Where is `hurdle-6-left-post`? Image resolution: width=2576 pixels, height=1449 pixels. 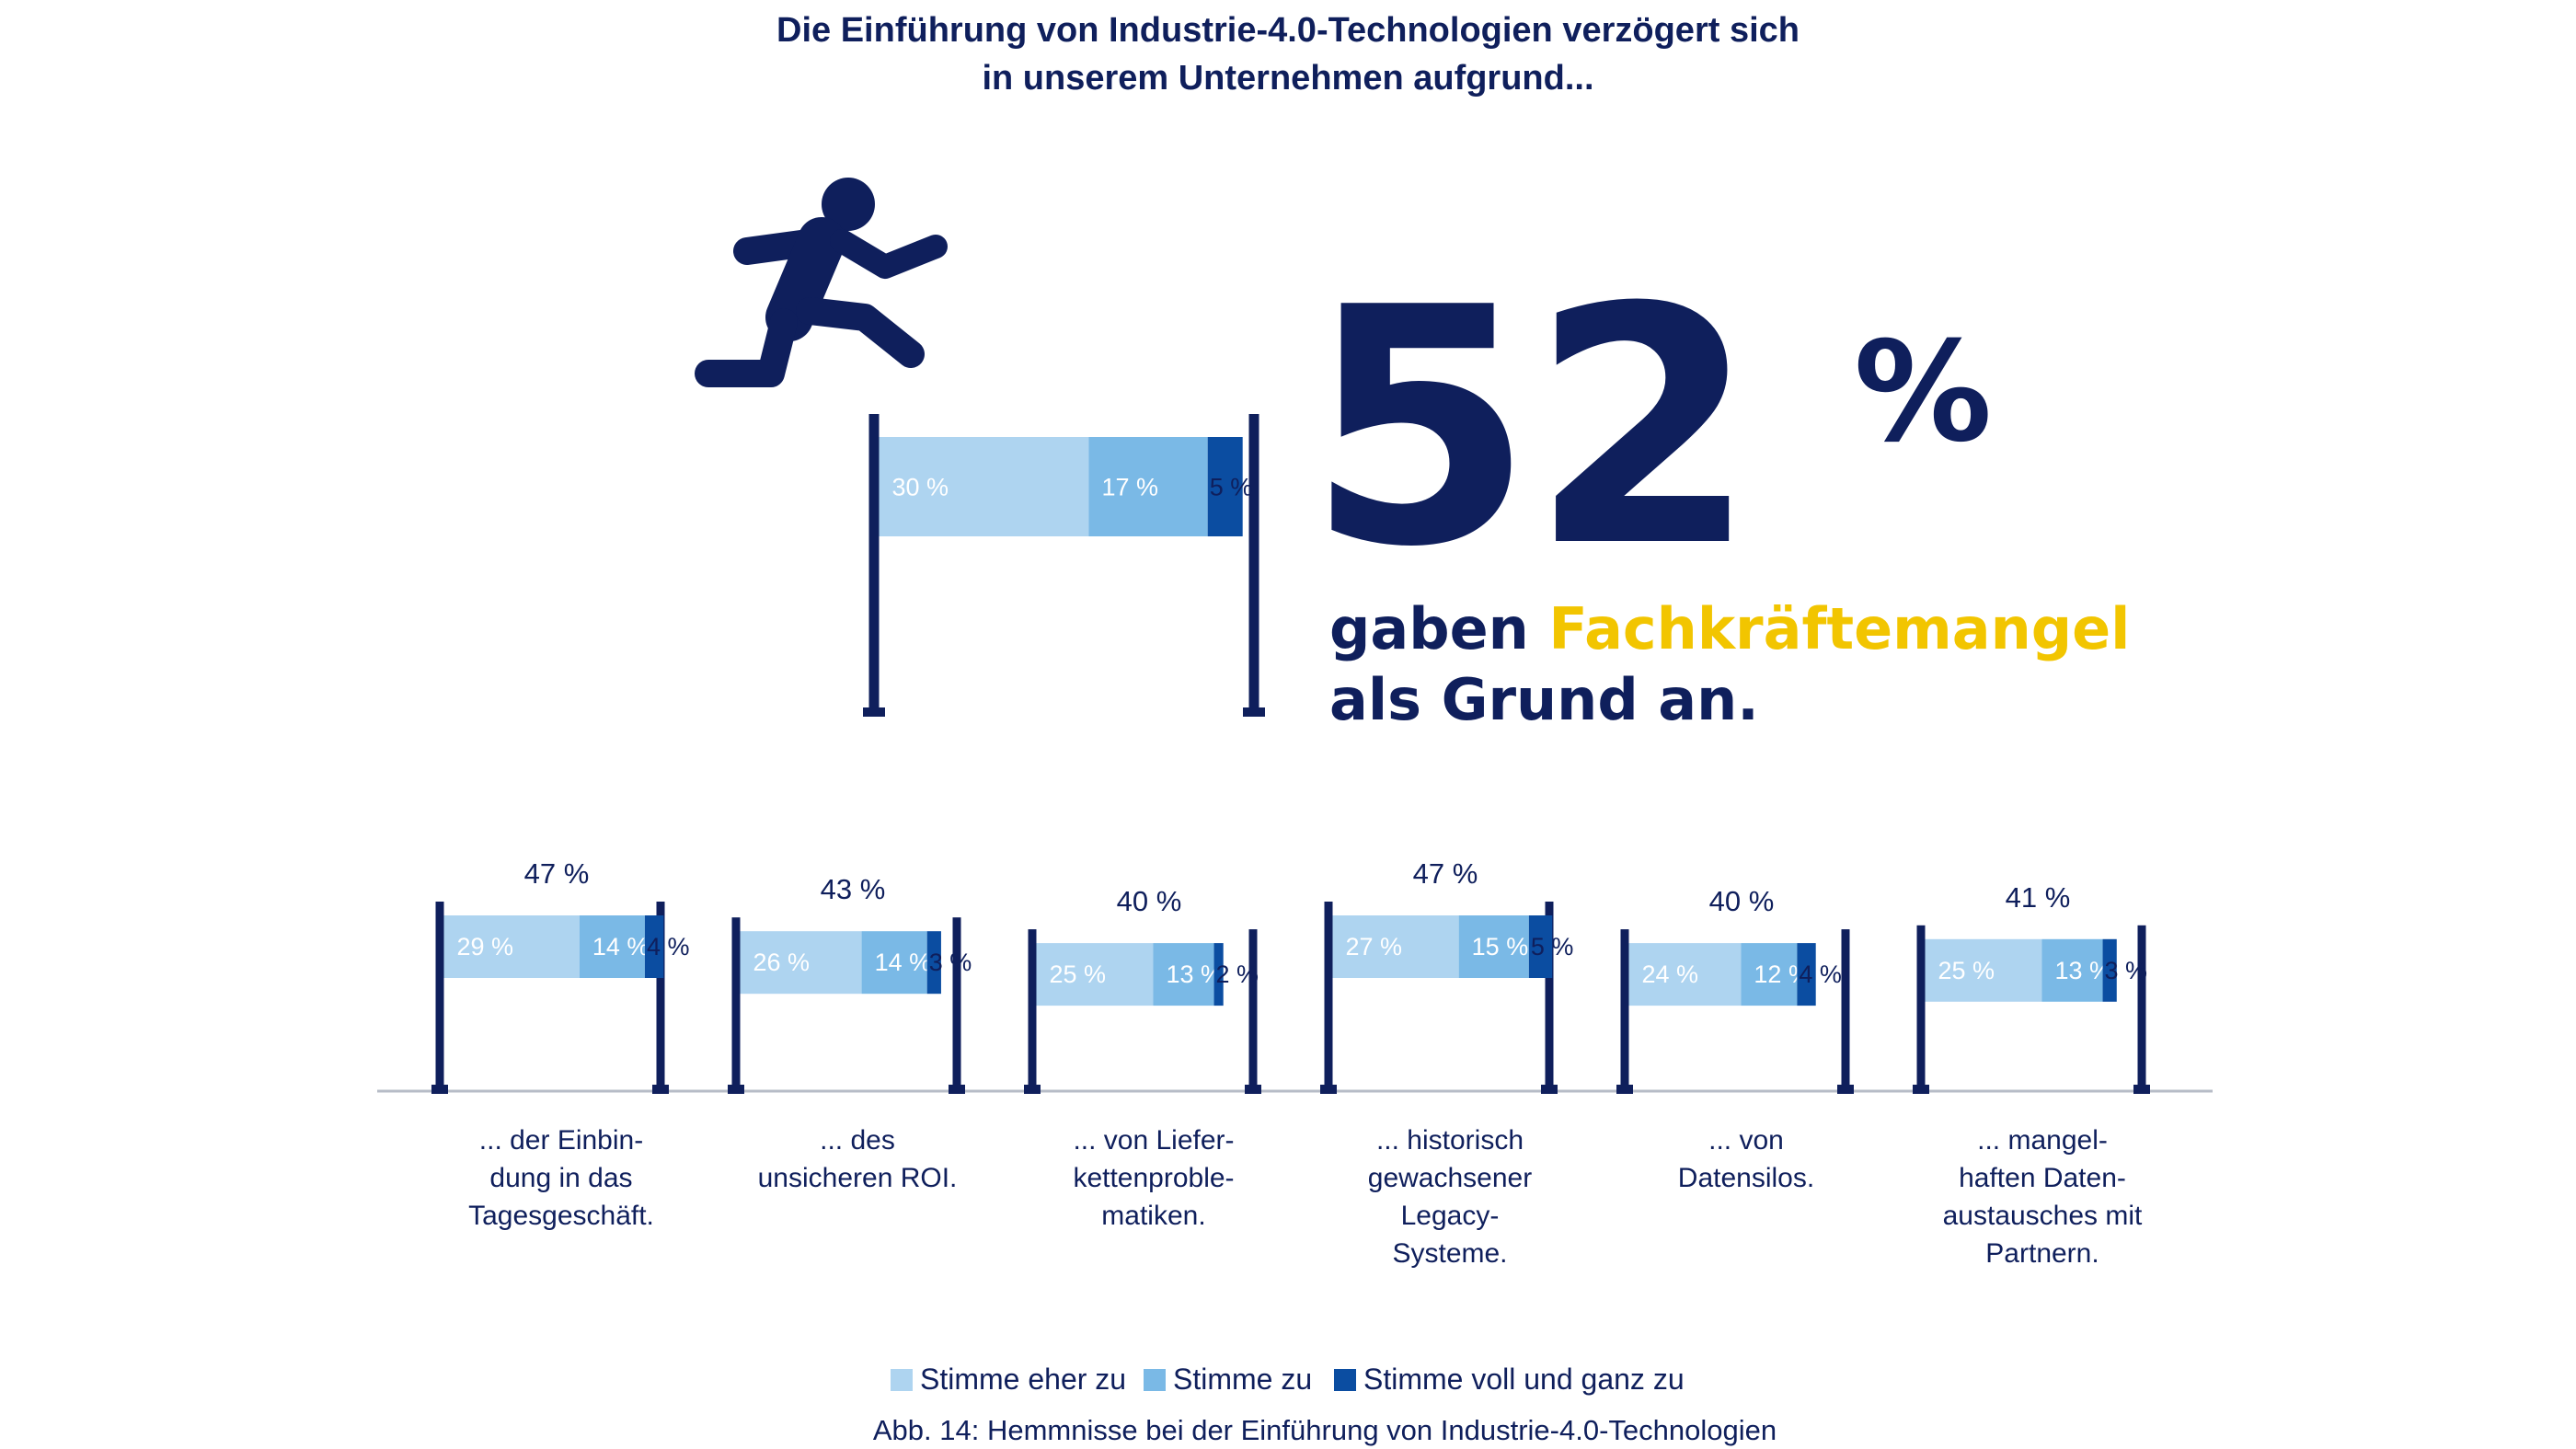 hurdle-6-left-post is located at coordinates (1921, 1008).